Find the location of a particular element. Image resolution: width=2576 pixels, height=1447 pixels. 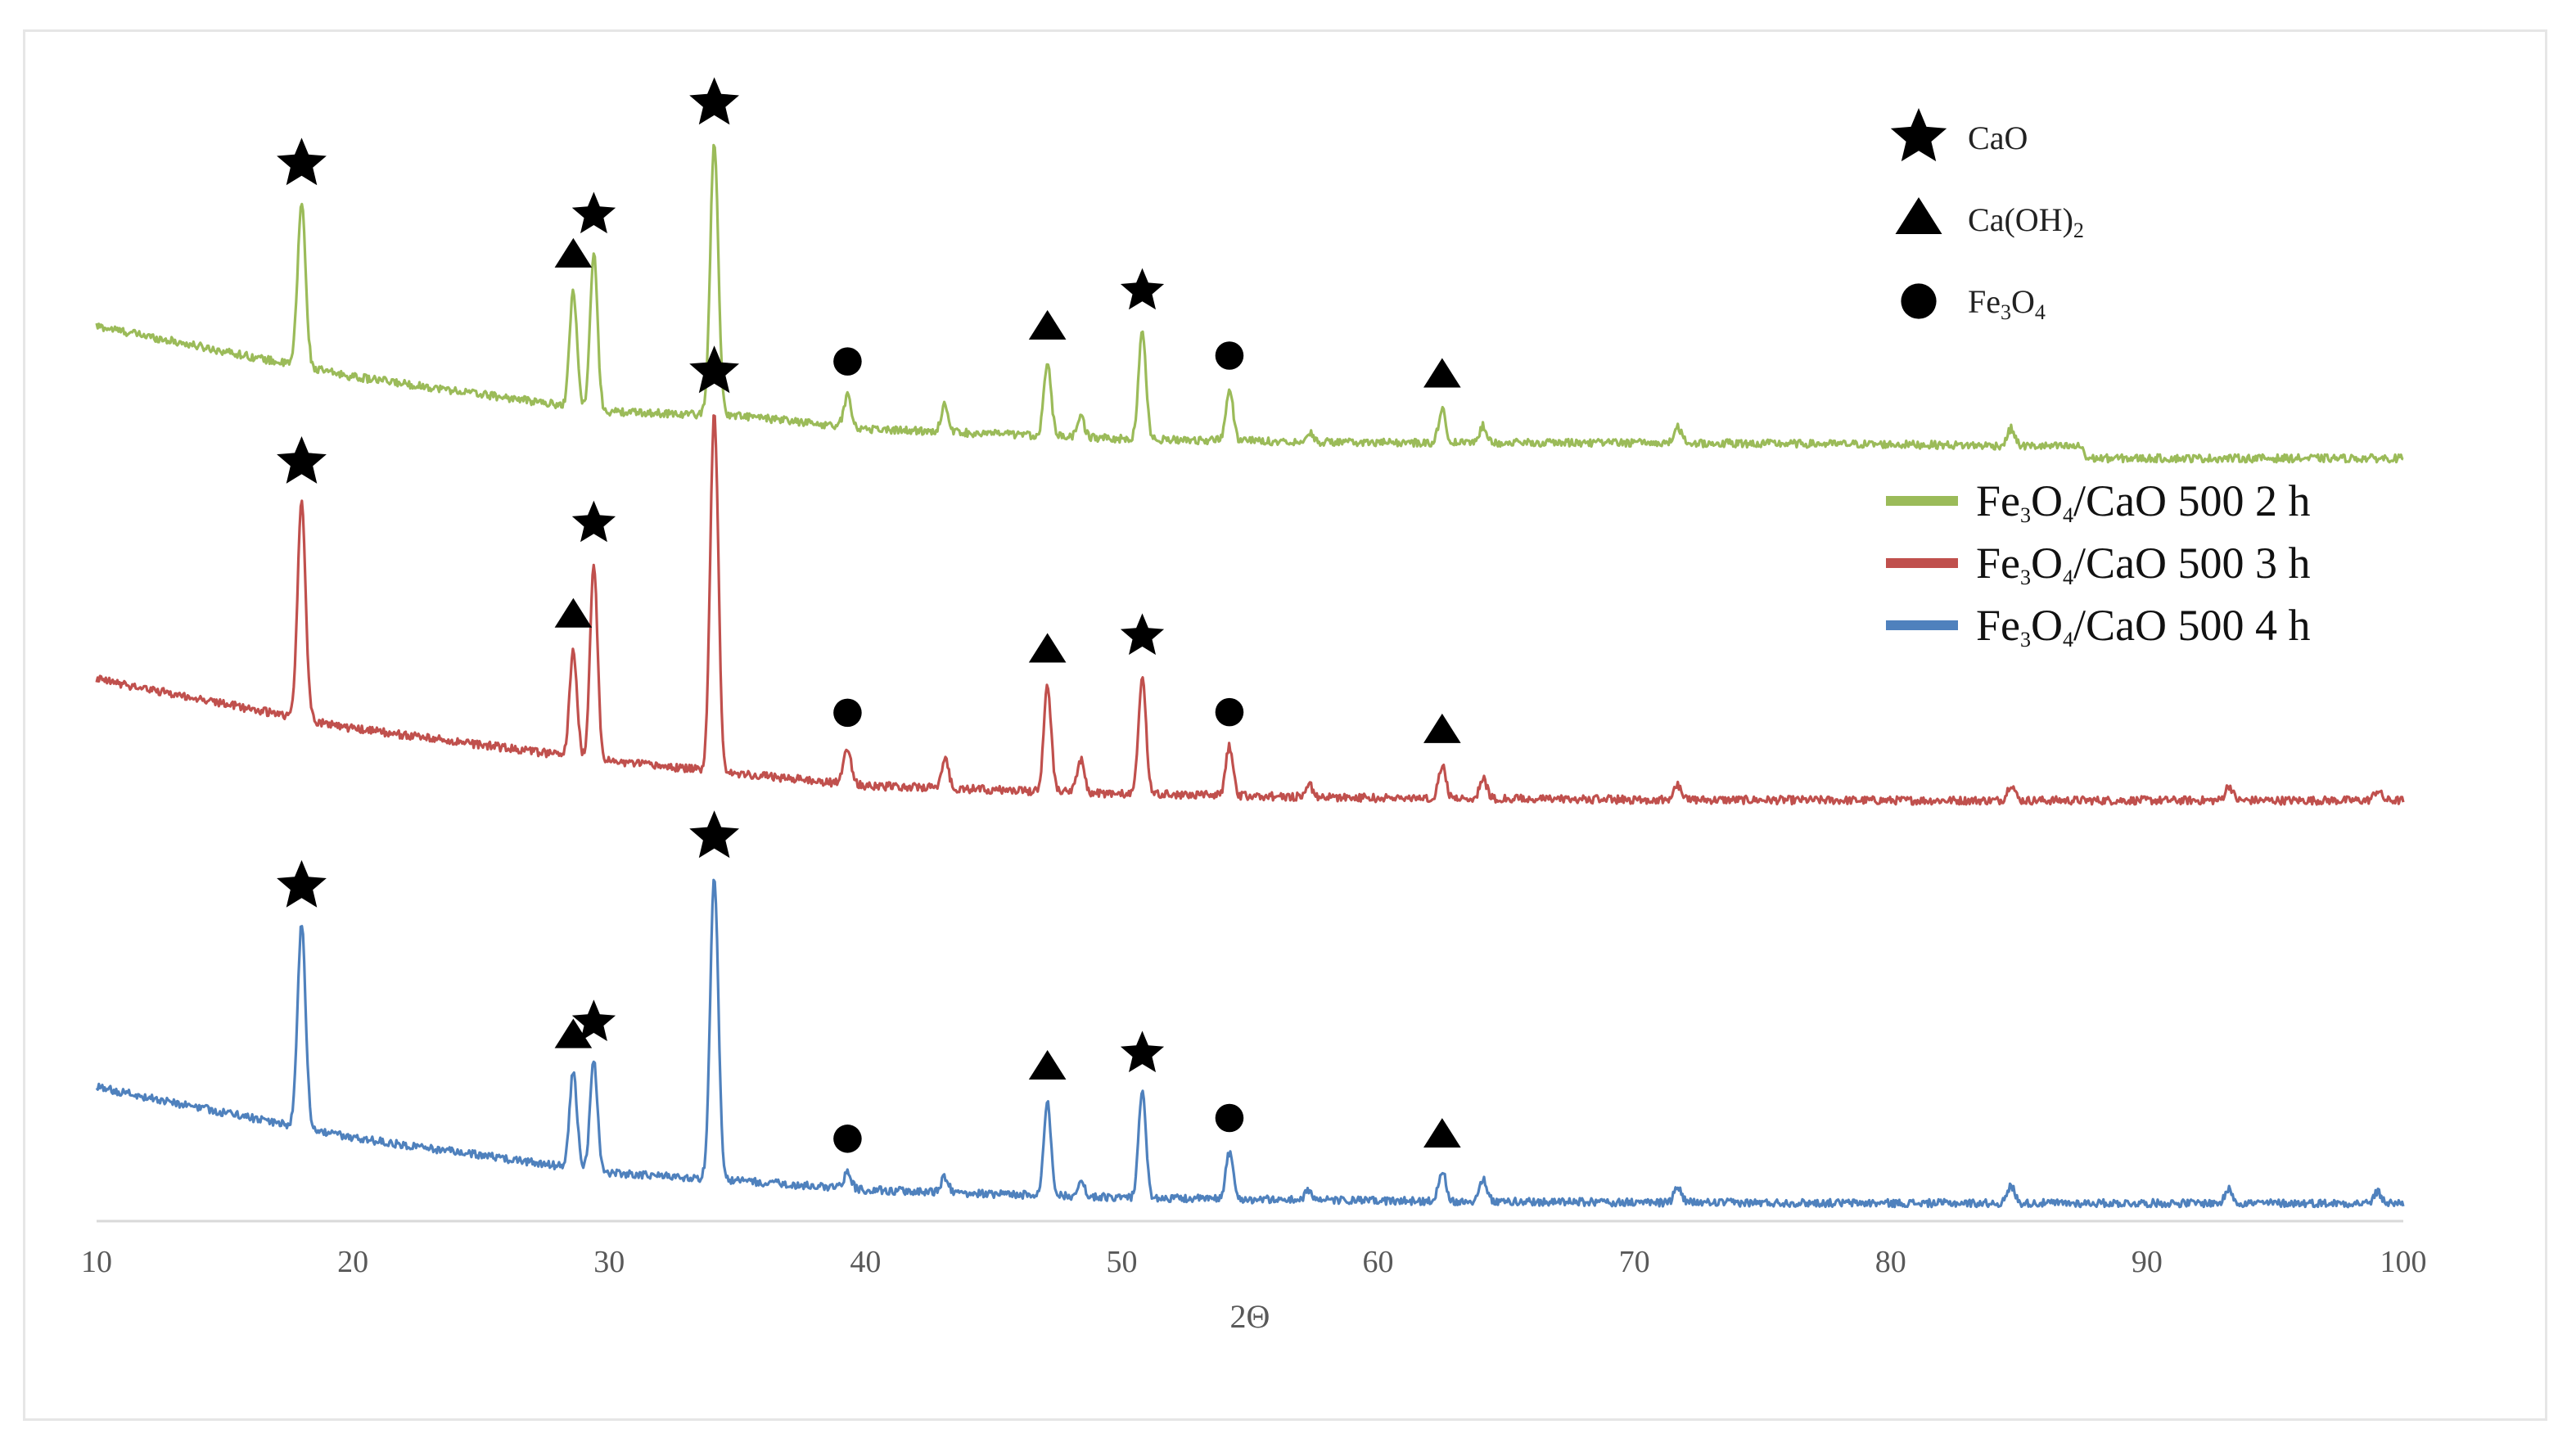

phase-marker-legend: CaO Ca(OH)2 Fe3O4 is located at coordinates (1987, 216).